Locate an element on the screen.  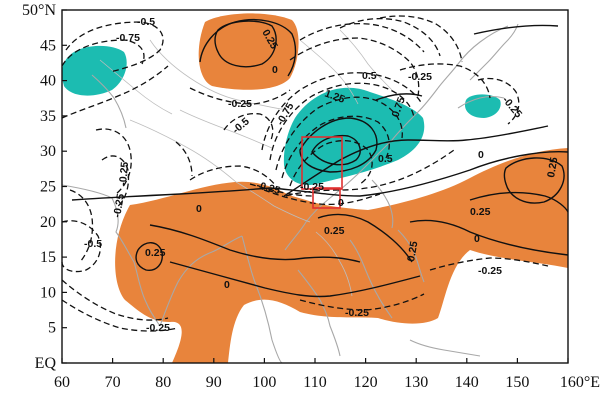
y-tick-label: 20 is located at coordinates (48, 222).